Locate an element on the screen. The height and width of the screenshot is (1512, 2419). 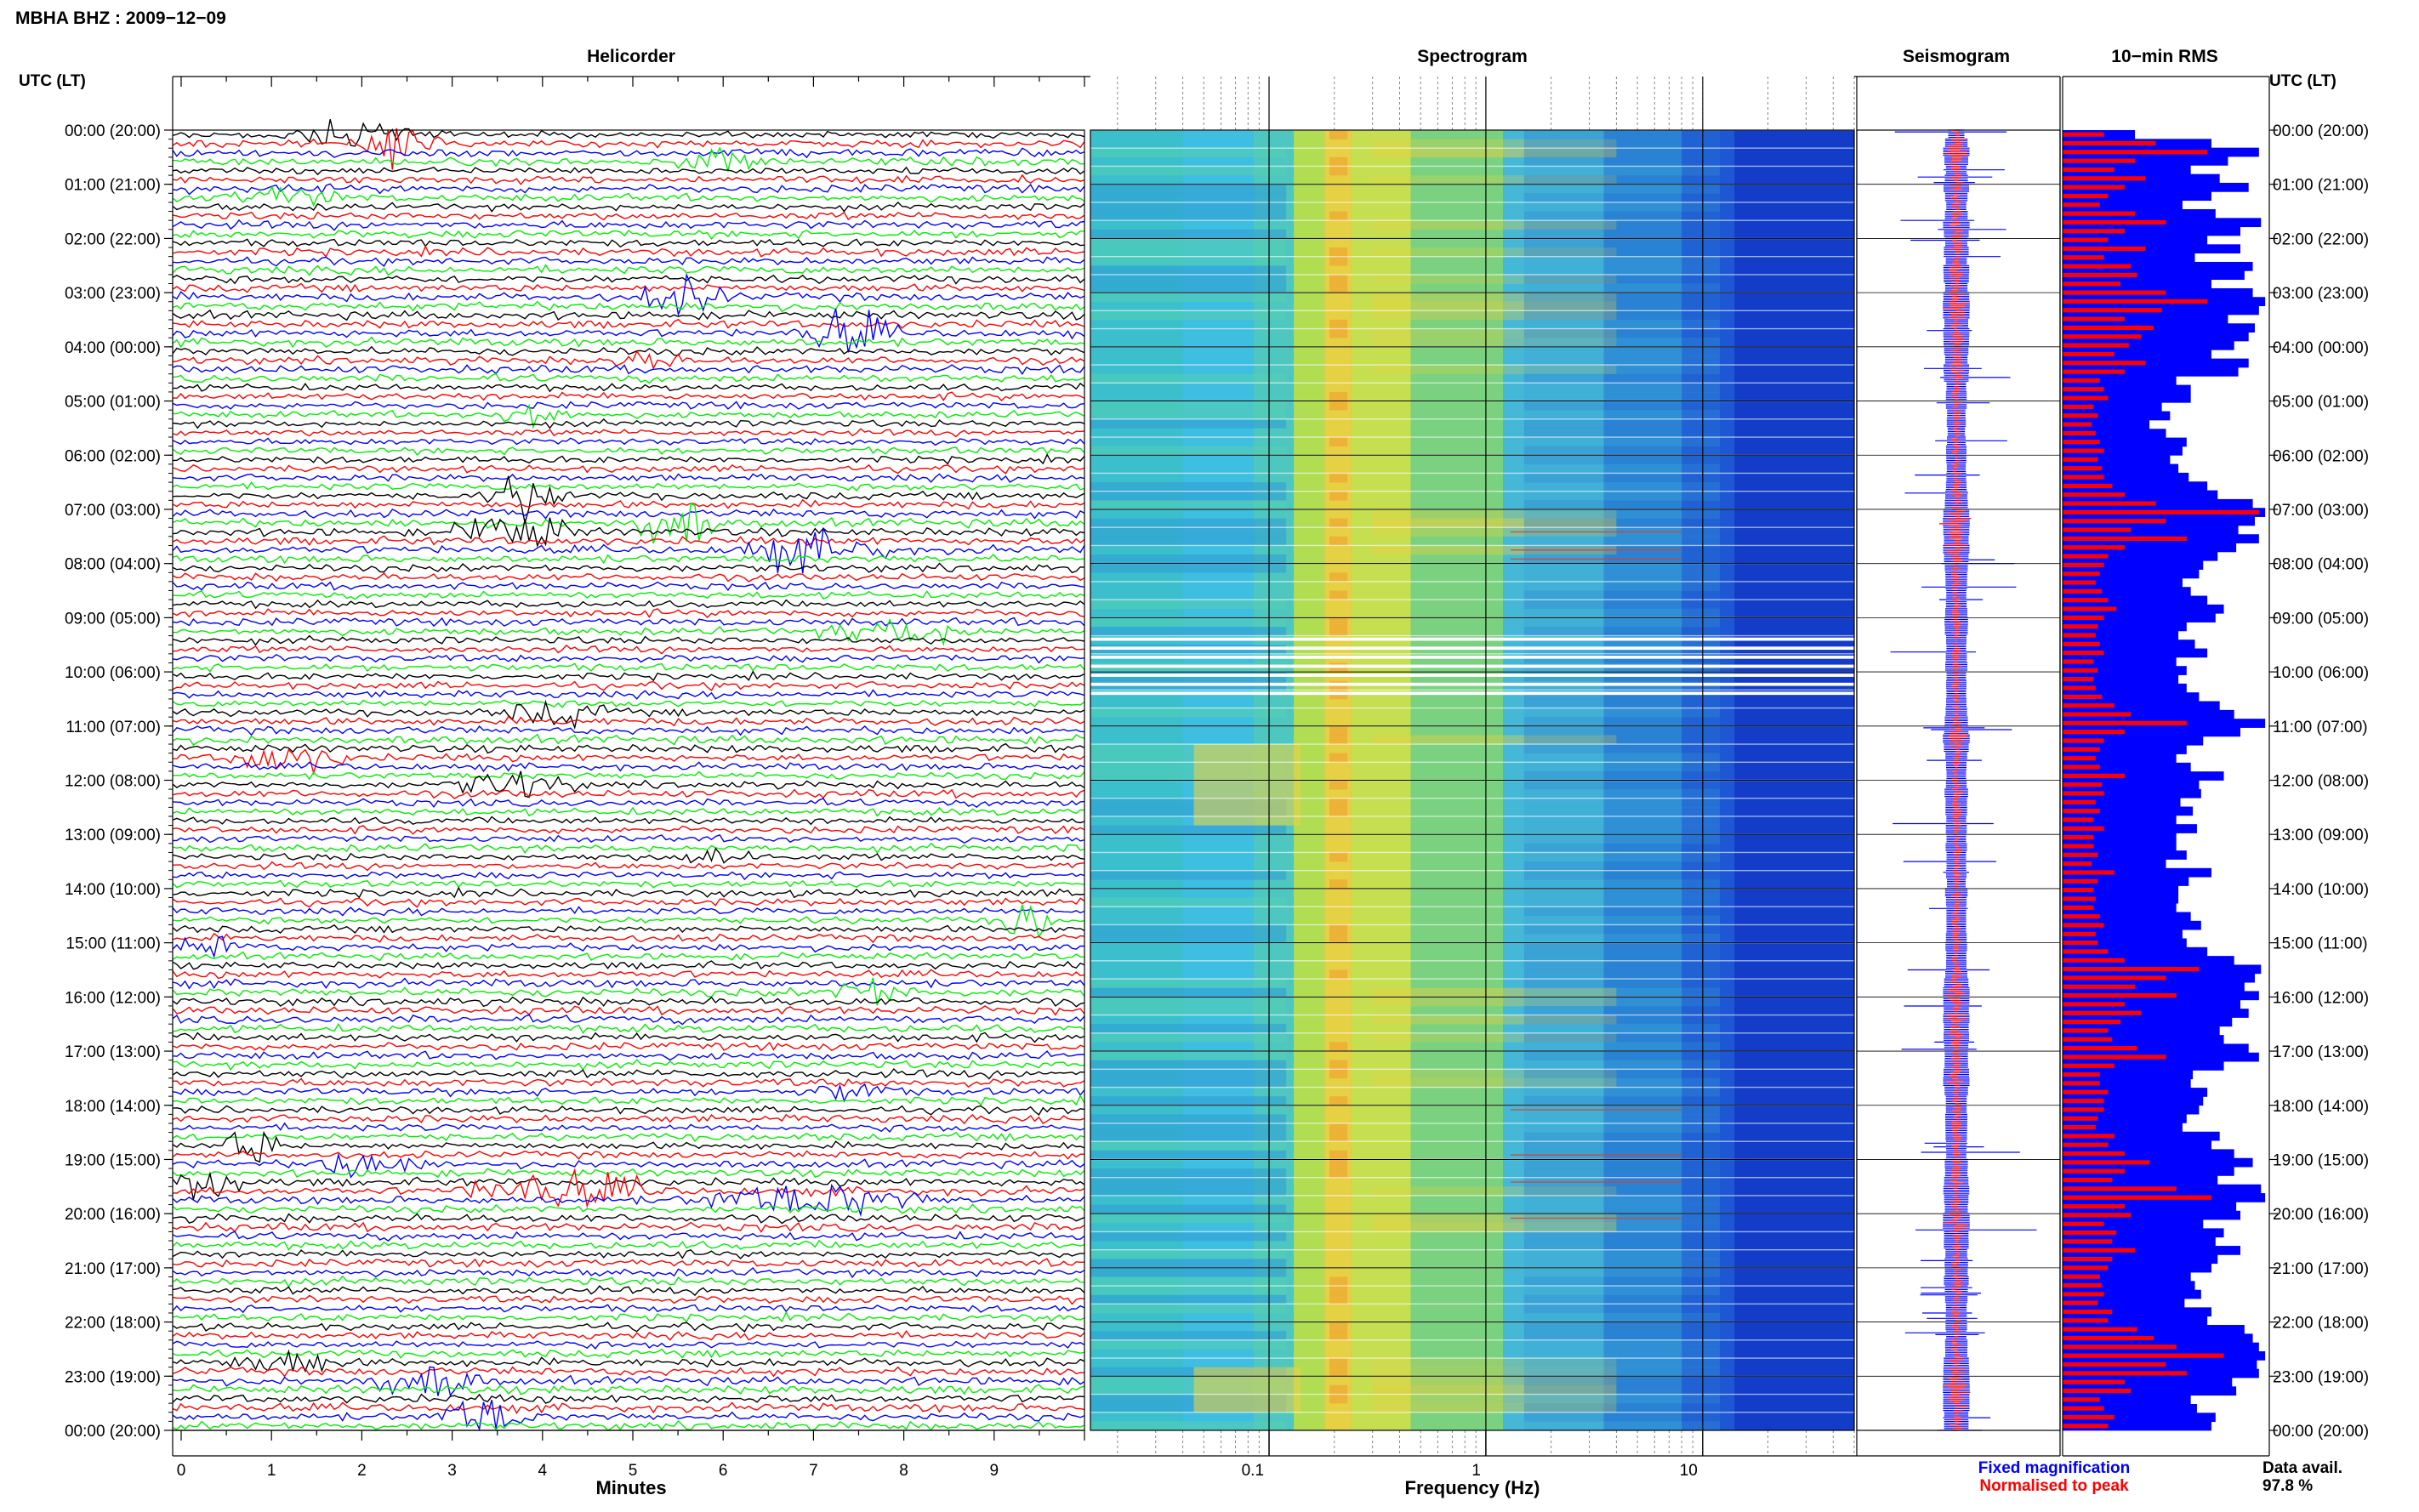
hour-label-left: 21:00 (17:00) is located at coordinates (113, 1269).